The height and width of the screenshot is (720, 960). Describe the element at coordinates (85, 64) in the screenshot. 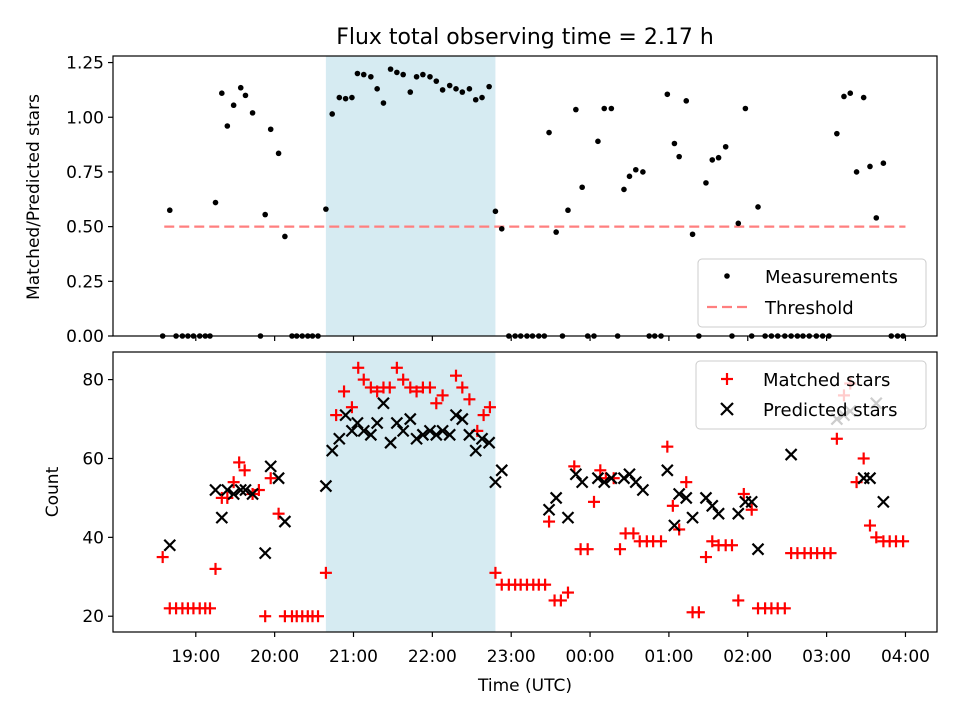

I see `top-y-tick-label: 1.25` at that location.